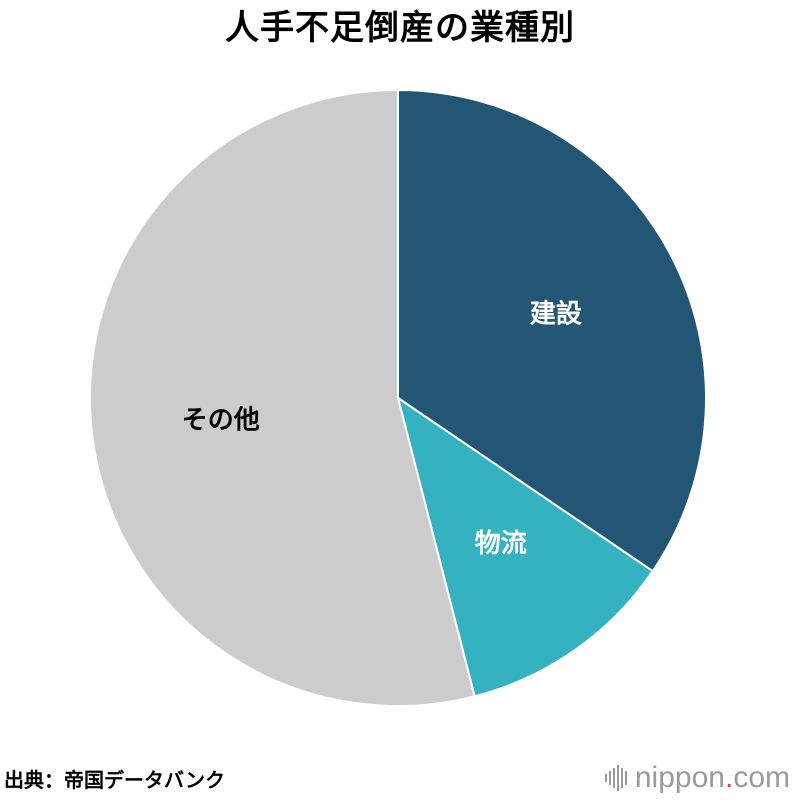 The image size is (800, 800). What do you see at coordinates (221, 420) in the screenshot?
I see `pie-slice-label-2: その他` at bounding box center [221, 420].